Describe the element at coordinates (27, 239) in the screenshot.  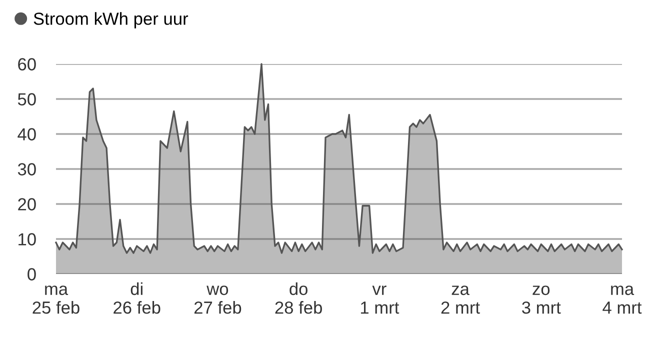
I see `y-tick-label: 10` at that location.